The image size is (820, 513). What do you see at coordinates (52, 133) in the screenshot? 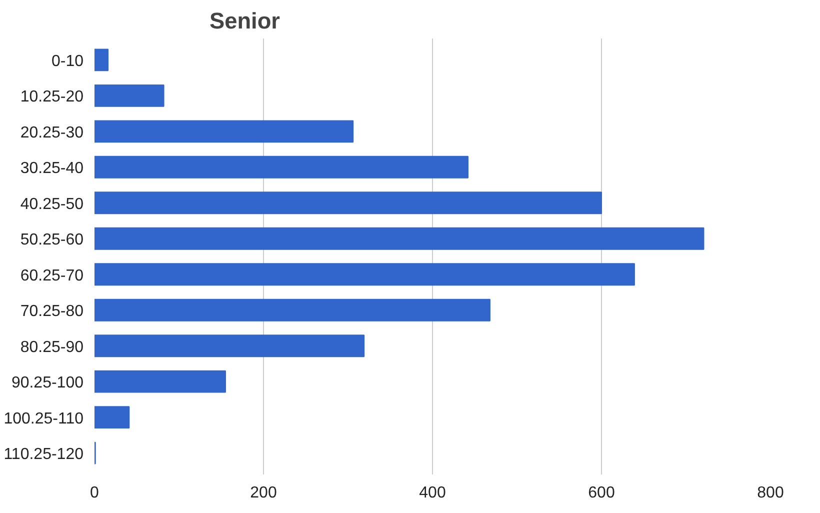
I see `y-tick-label: 20.25-30` at bounding box center [52, 133].